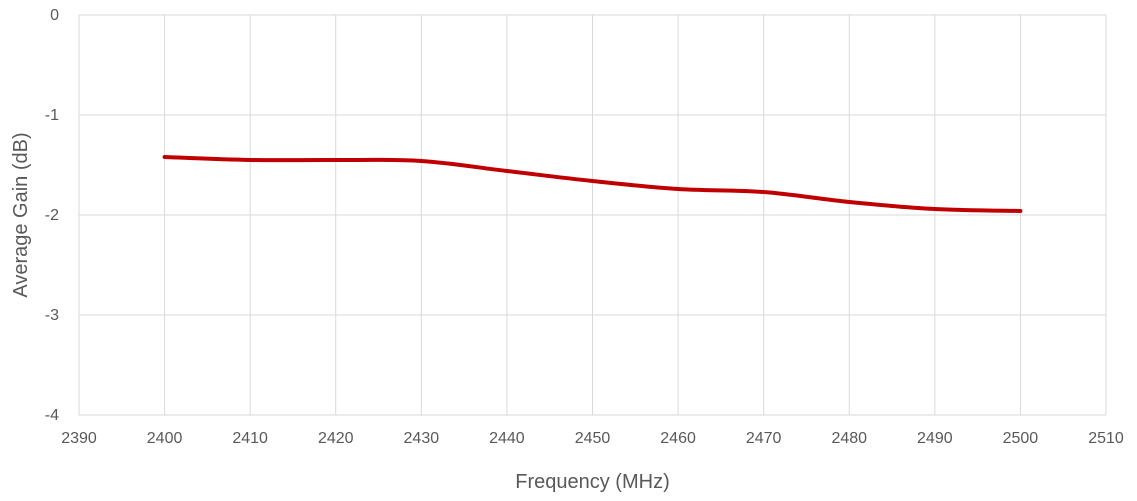 The height and width of the screenshot is (501, 1137). What do you see at coordinates (935, 438) in the screenshot?
I see `x-tick-label: 2490` at bounding box center [935, 438].